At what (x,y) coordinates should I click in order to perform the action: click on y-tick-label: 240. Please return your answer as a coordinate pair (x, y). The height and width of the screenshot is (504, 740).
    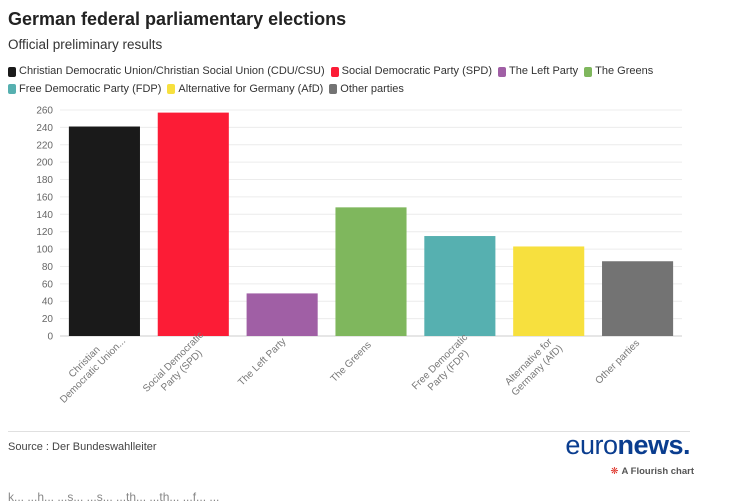
    Looking at the image, I should click on (44, 128).